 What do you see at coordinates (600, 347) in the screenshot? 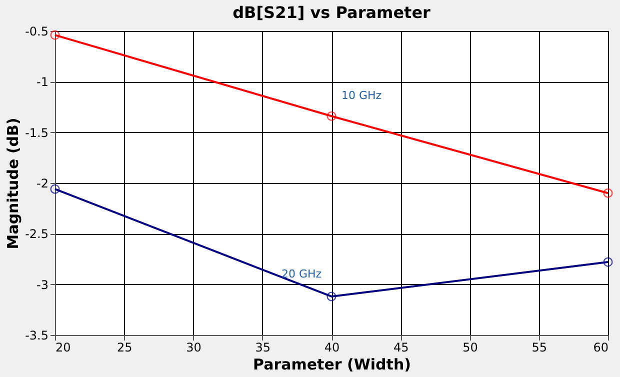
I see `x-tick-label: 60` at bounding box center [600, 347].